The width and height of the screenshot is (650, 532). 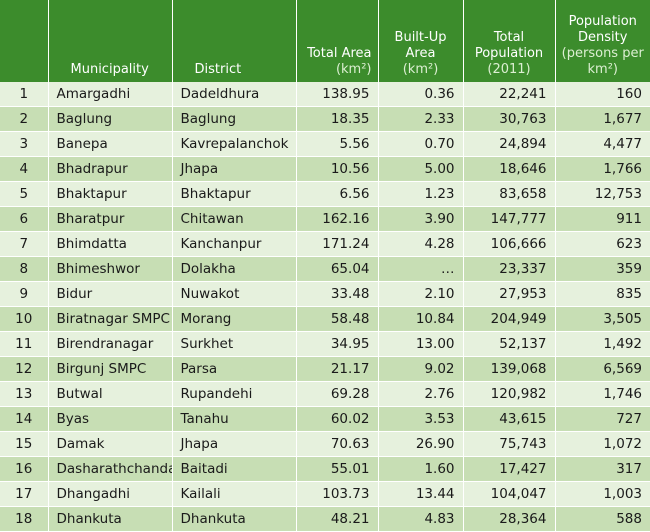 What do you see at coordinates (337, 269) in the screenshot?
I see `total-area-cell: 65.04` at bounding box center [337, 269].